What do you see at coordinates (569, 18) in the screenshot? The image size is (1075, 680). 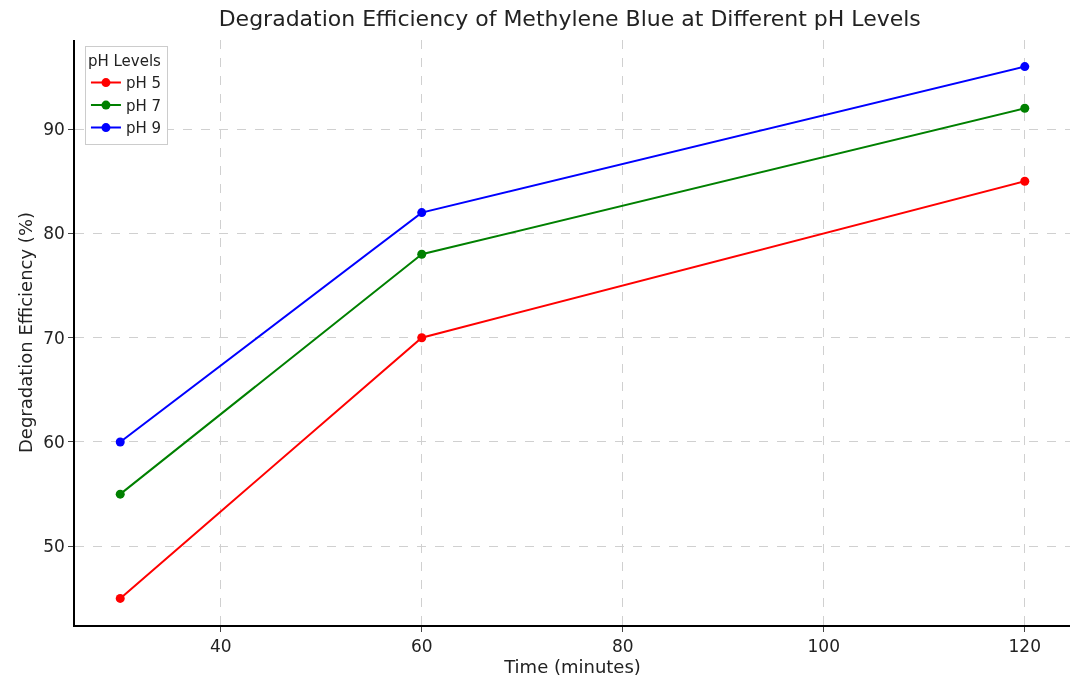 I see `chart-title: Degradation Efficiency of Methylene Blue at Different pH Levels` at bounding box center [569, 18].